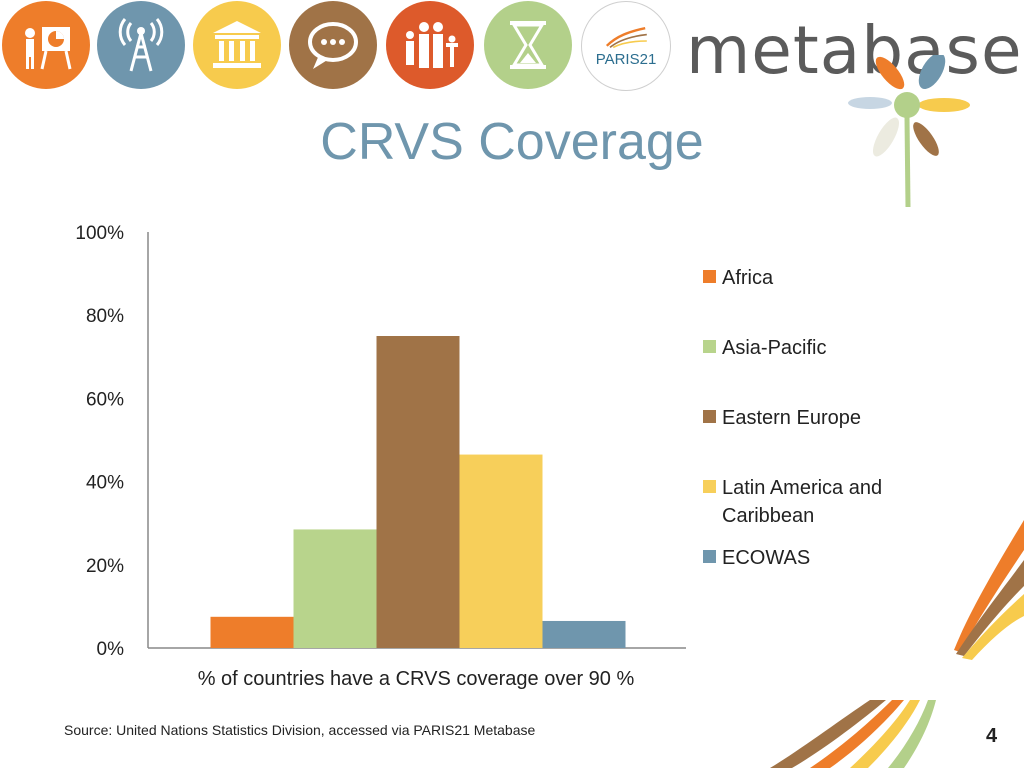 The image size is (1024, 768). Describe the element at coordinates (105, 399) in the screenshot. I see `y-tick-label: 60%` at that location.